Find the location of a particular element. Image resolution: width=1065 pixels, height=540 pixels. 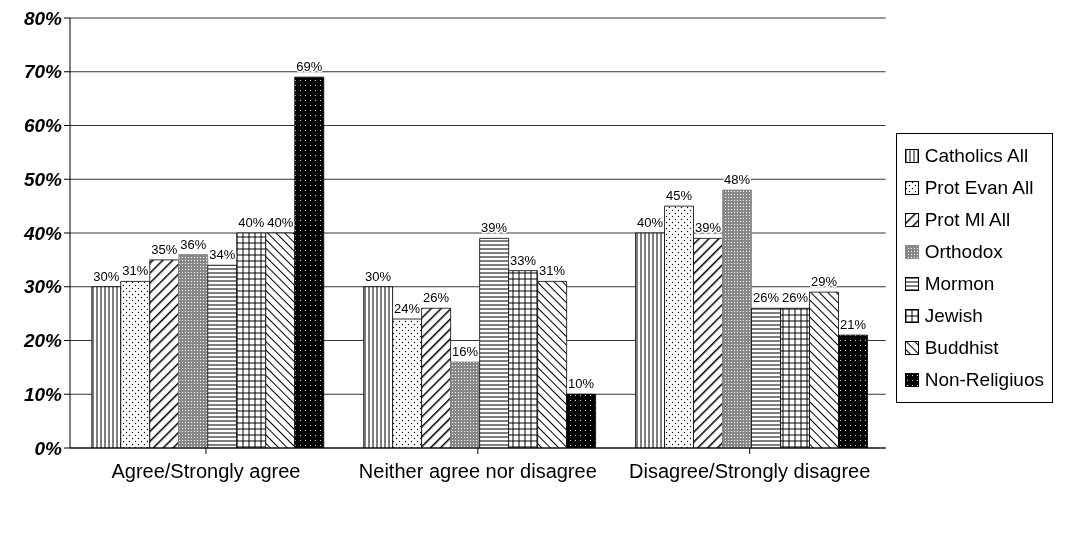

legend-label: Catholics All is located at coordinates (976, 156).